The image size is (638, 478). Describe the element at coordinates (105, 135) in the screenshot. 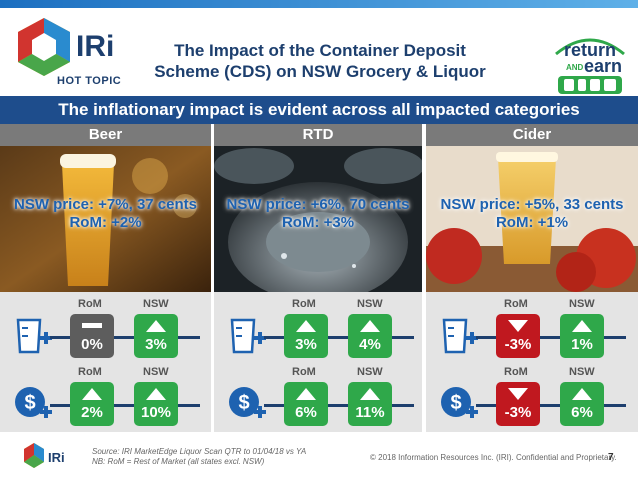

I see `category-header-beer: Beer` at that location.